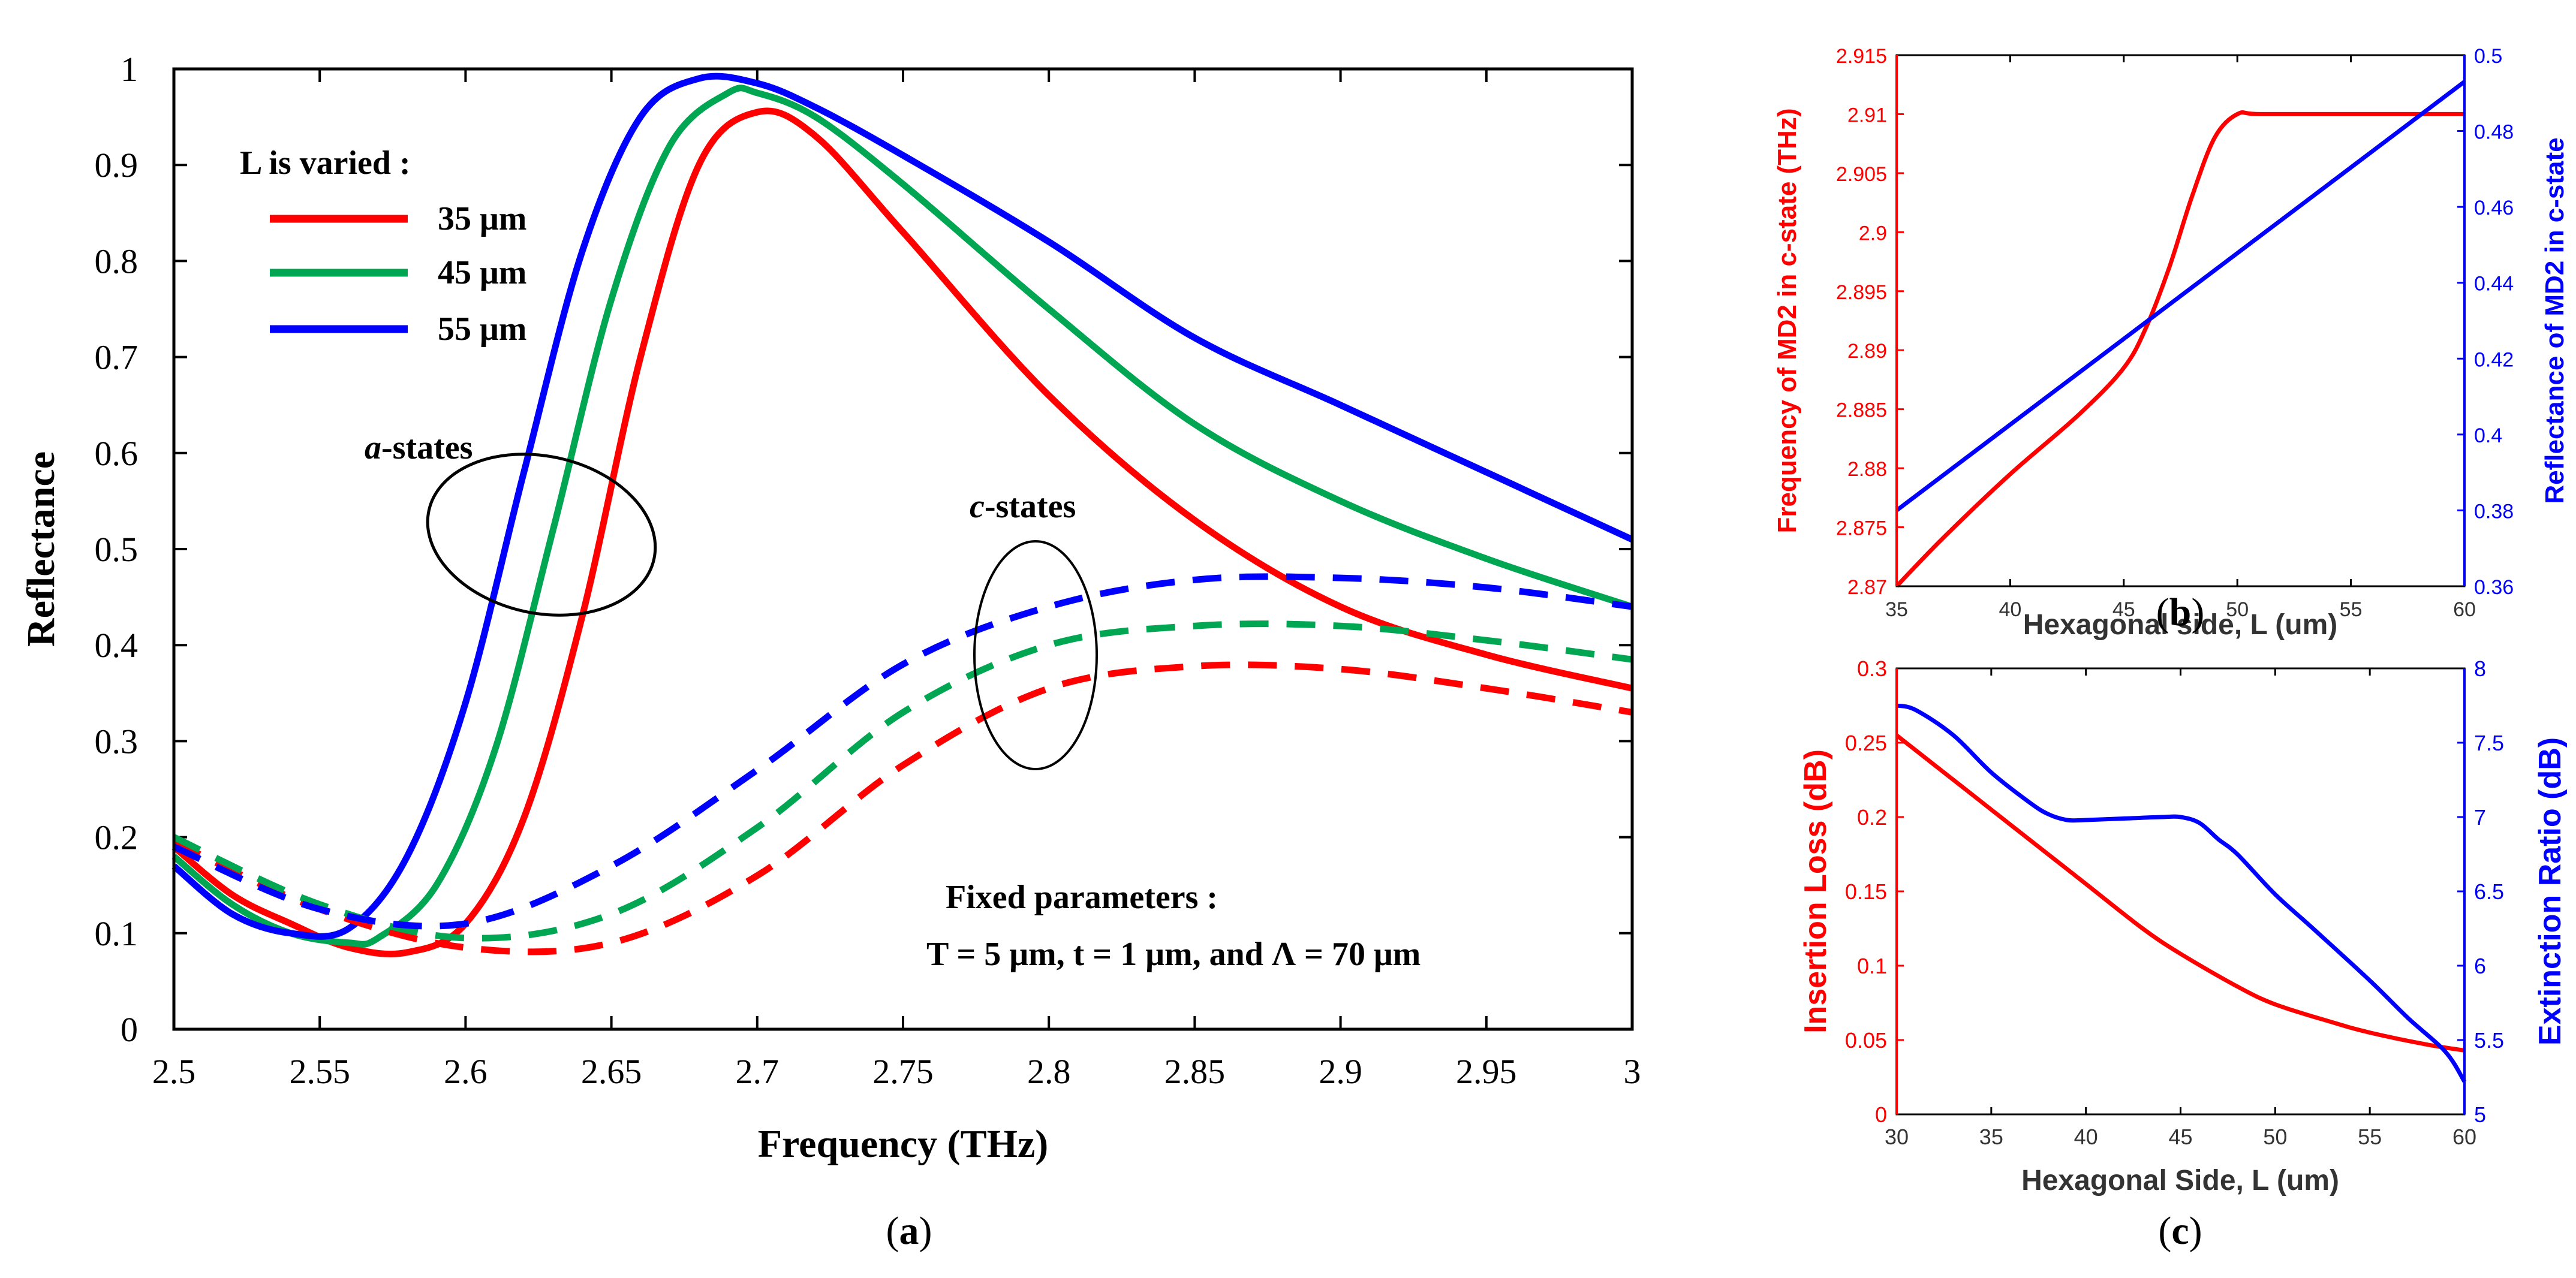 The height and width of the screenshot is (1278, 2576). What do you see at coordinates (482, 273) in the screenshot?
I see `legend-label-45: 45 μm` at bounding box center [482, 273].